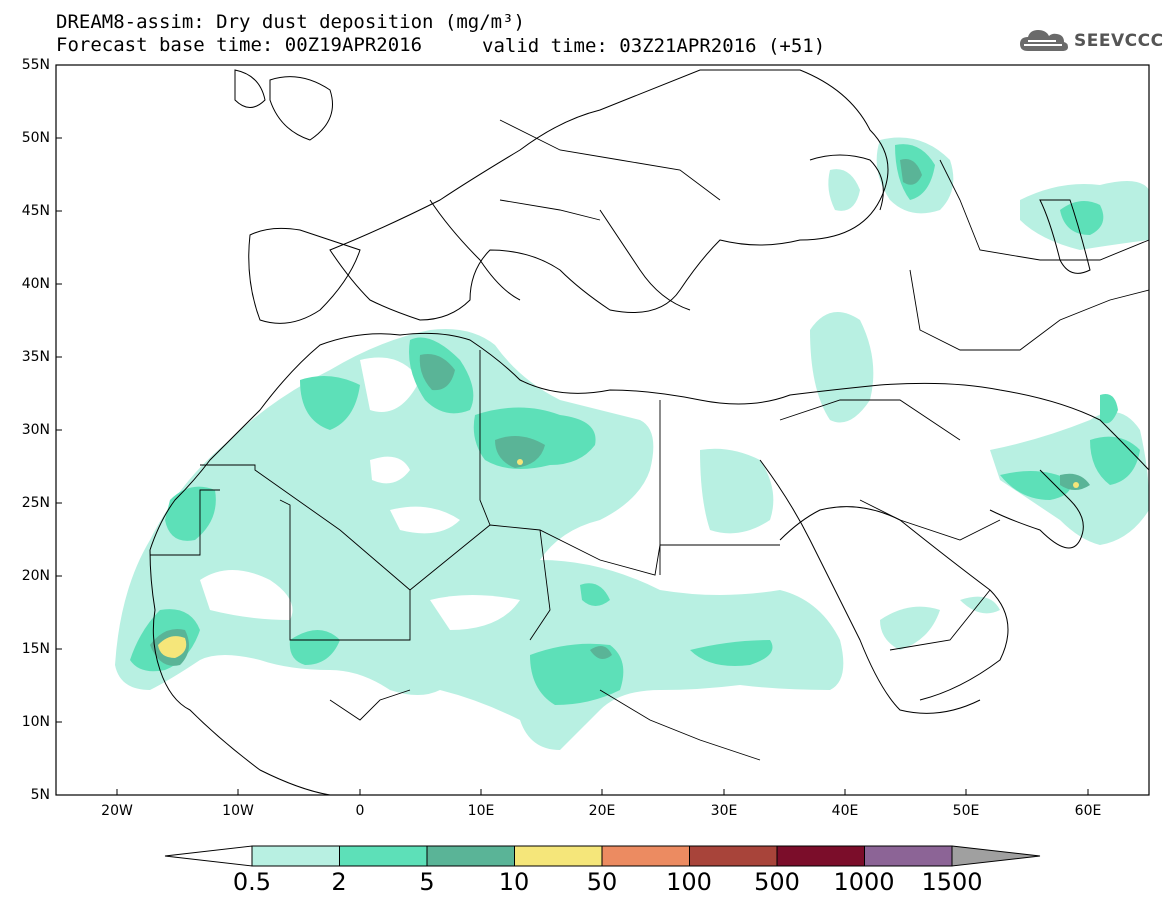  Describe the element at coordinates (35, 649) in the screenshot. I see `lat-label: 15N` at that location.